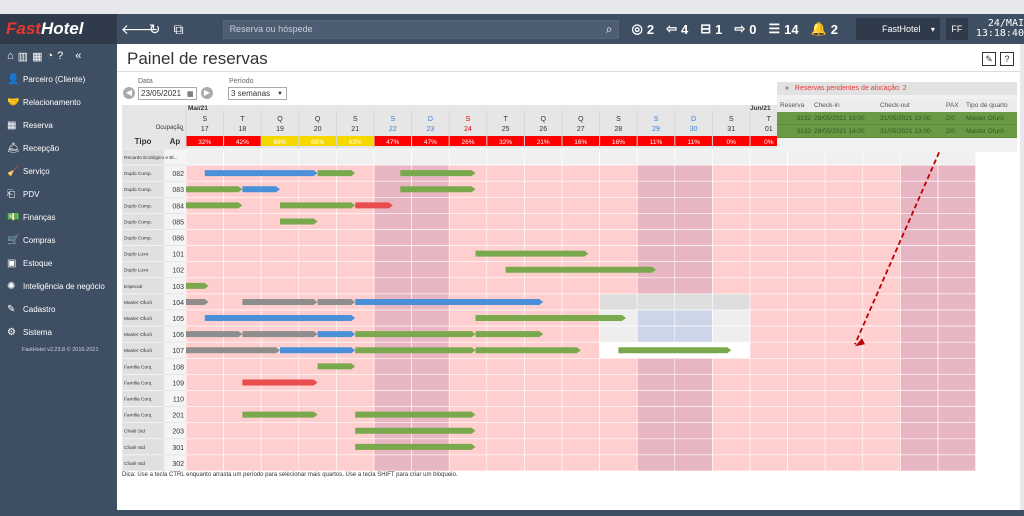  Describe the element at coordinates (58, 240) in the screenshot. I see `sidebar-item-compras: 🛒 Compras` at that location.